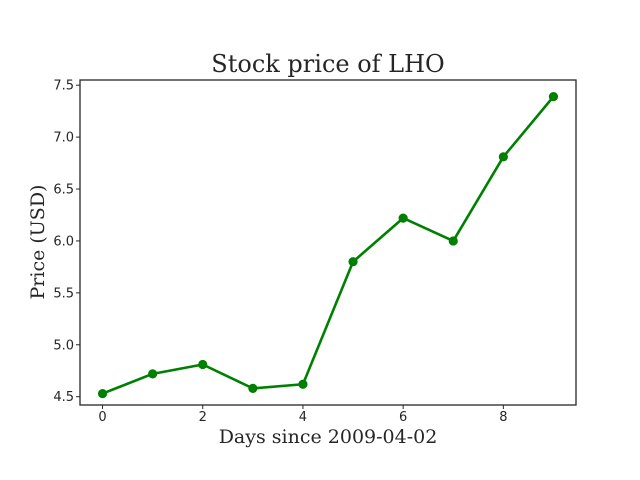  Describe the element at coordinates (503, 417) in the screenshot. I see `x-tick-label: 8` at that location.